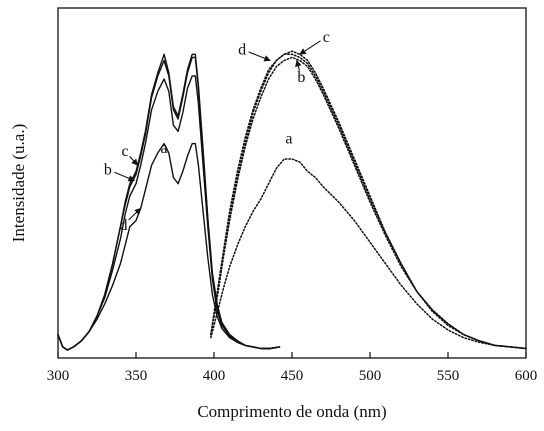 The width and height of the screenshot is (544, 431). Describe the element at coordinates (448, 376) in the screenshot. I see `x-tick-label: 550` at that location.